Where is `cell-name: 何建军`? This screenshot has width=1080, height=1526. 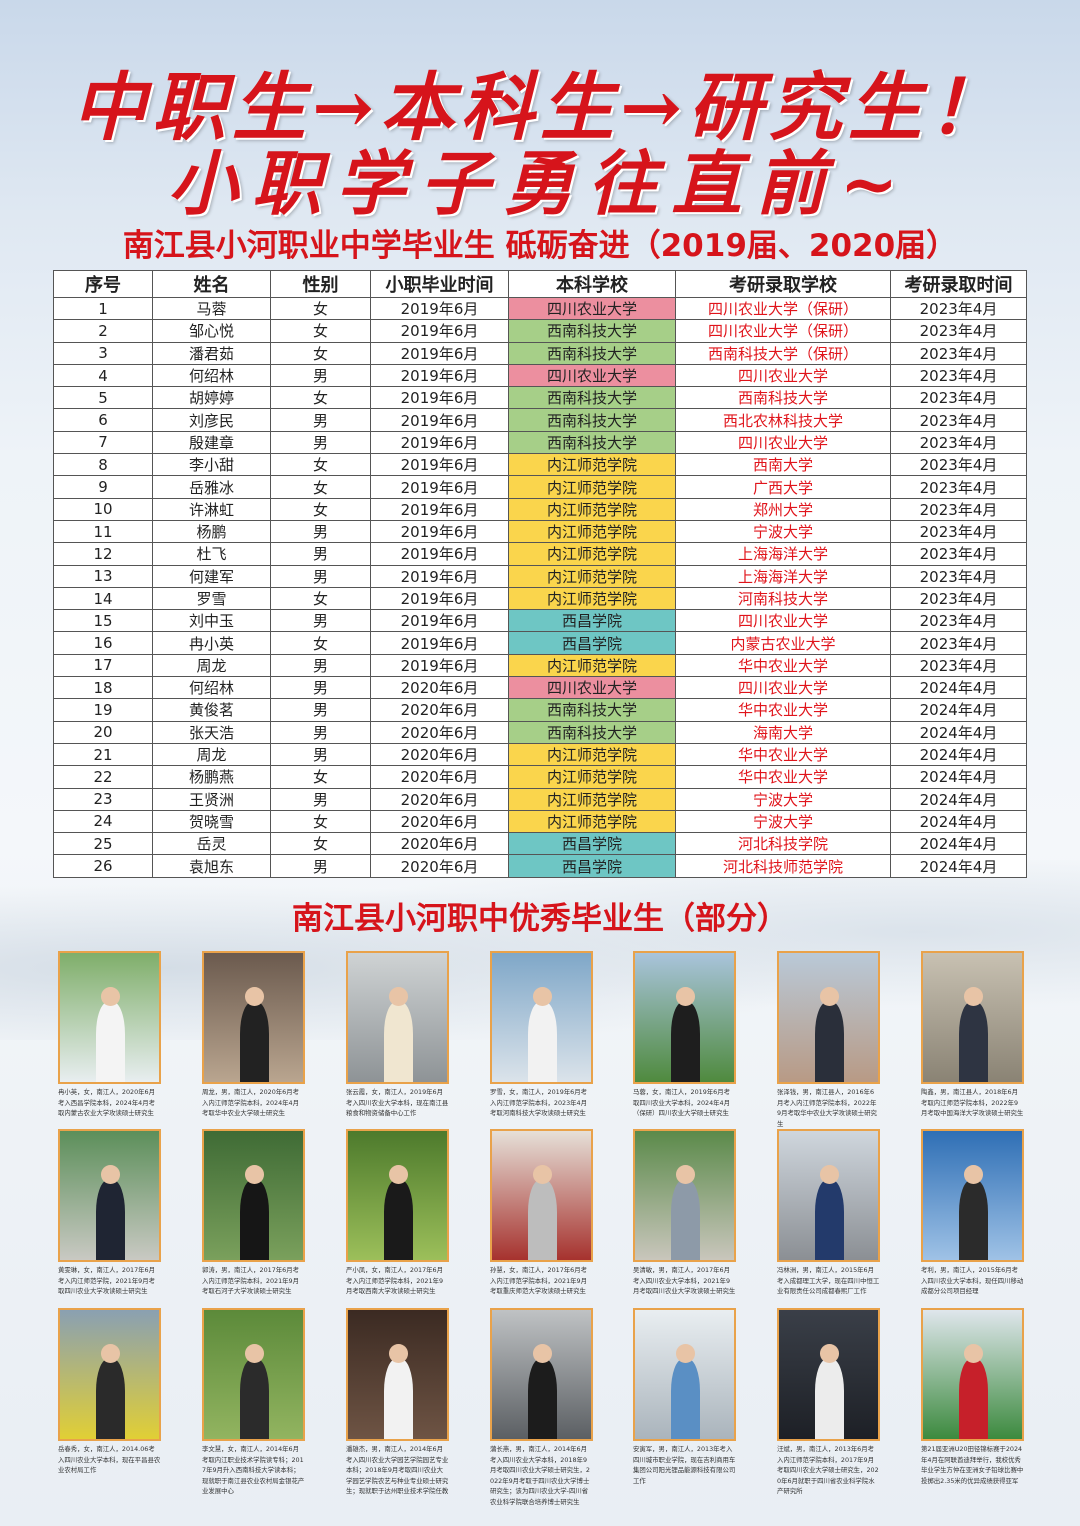
cell-name: 何建军 is located at coordinates (211, 576).